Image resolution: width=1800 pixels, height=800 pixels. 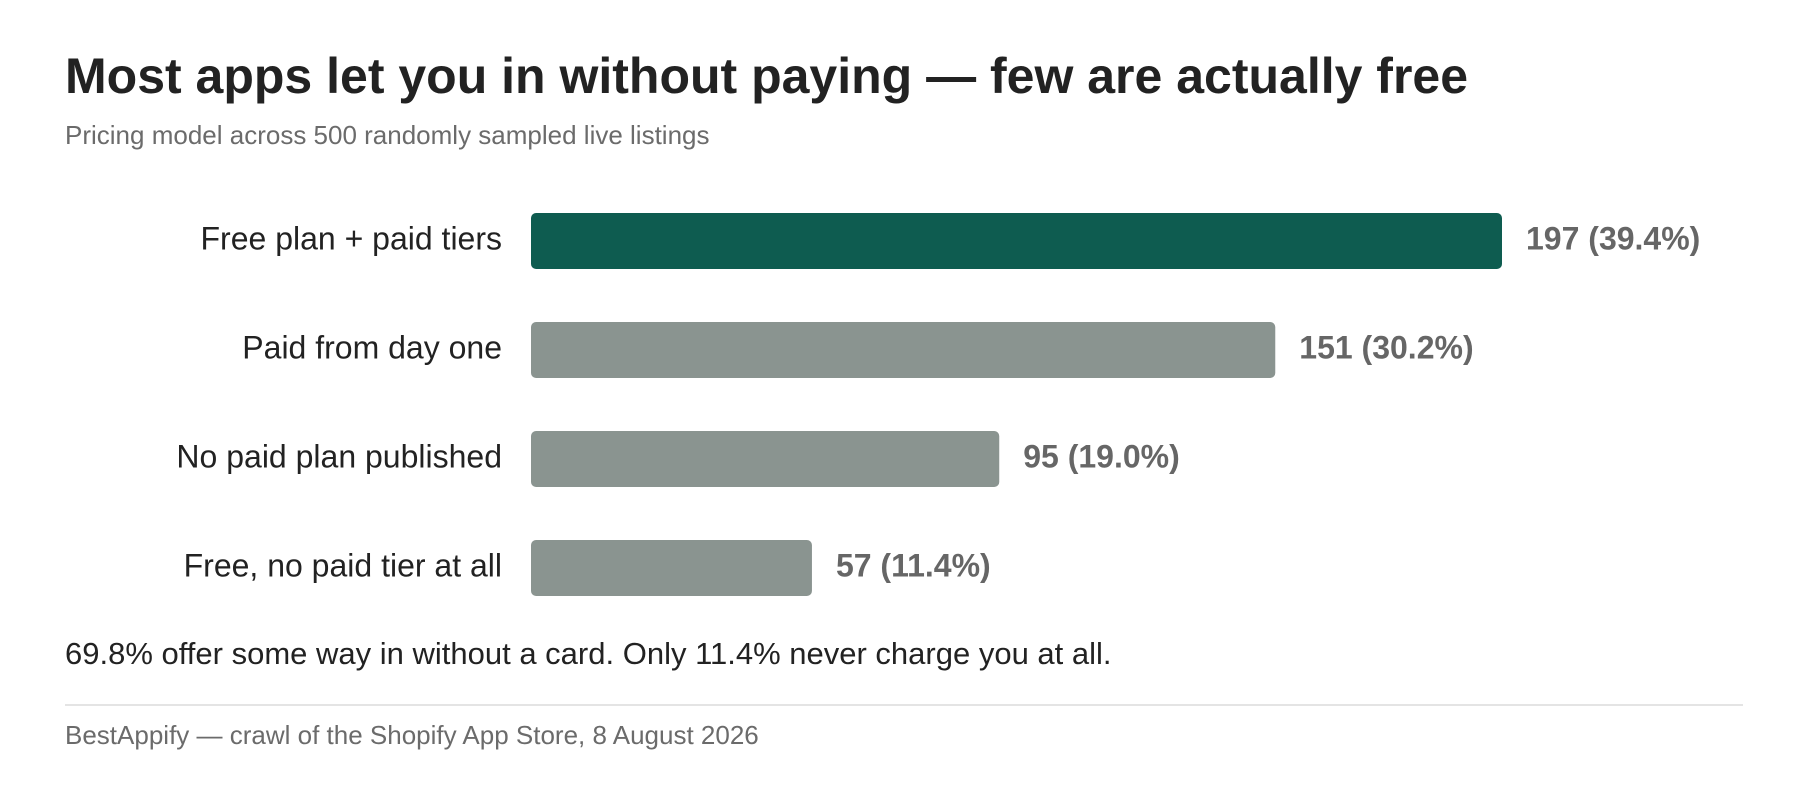 What do you see at coordinates (372, 347) in the screenshot?
I see `category-label: Paid from day one` at bounding box center [372, 347].